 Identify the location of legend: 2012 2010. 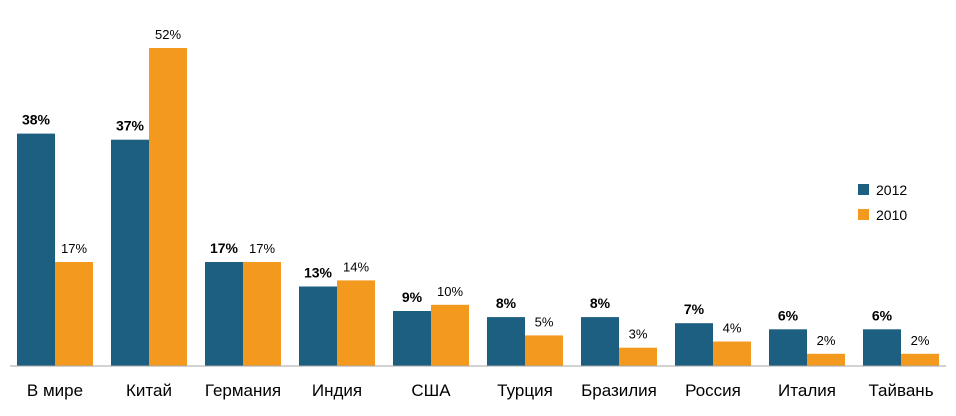
(882, 202).